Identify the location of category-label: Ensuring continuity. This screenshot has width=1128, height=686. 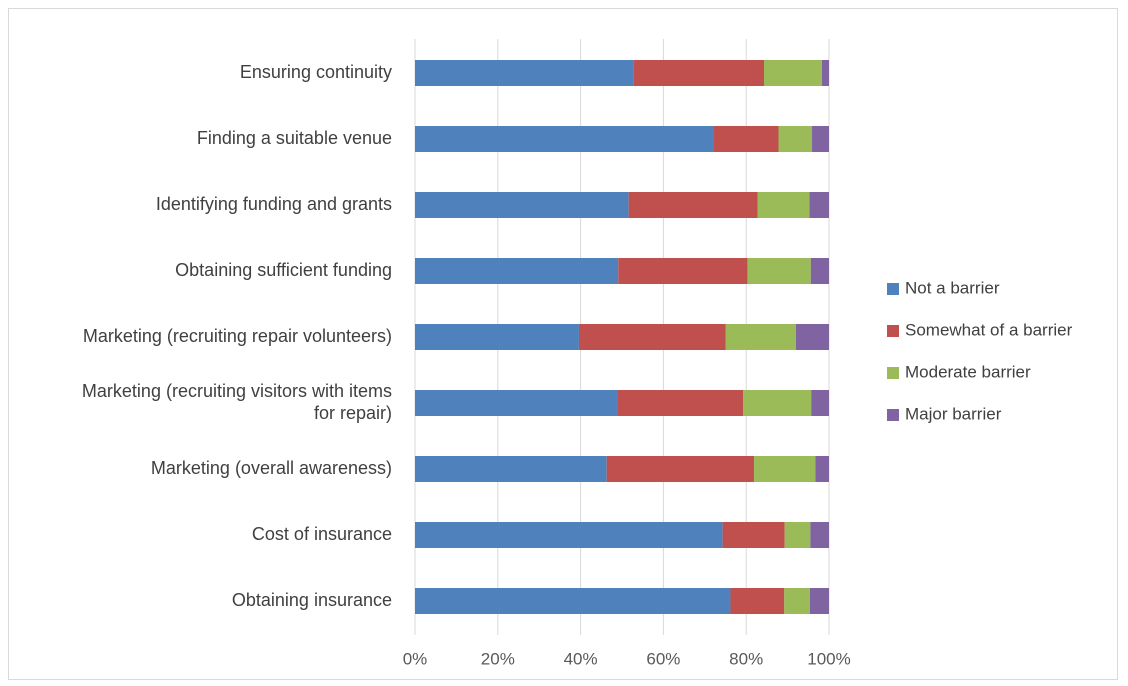
(316, 72).